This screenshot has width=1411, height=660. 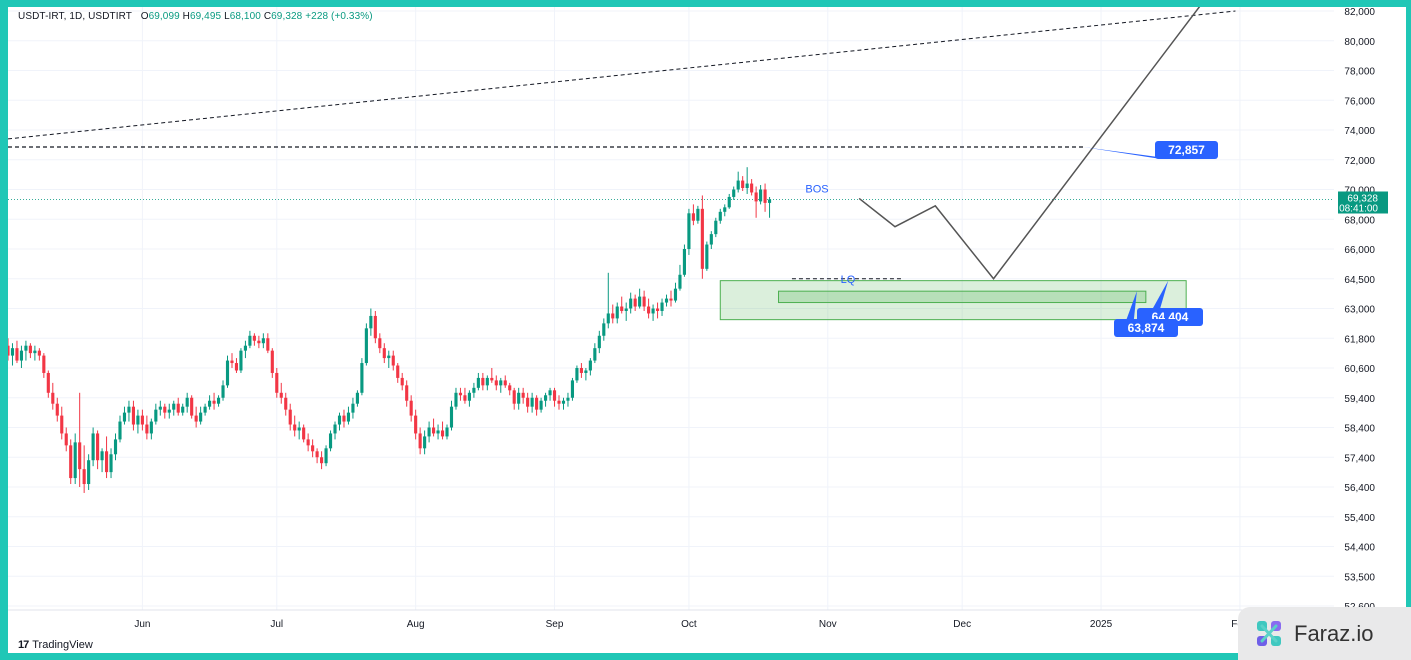 I want to click on price-tick-label: 60,600, so click(x=1359, y=369).